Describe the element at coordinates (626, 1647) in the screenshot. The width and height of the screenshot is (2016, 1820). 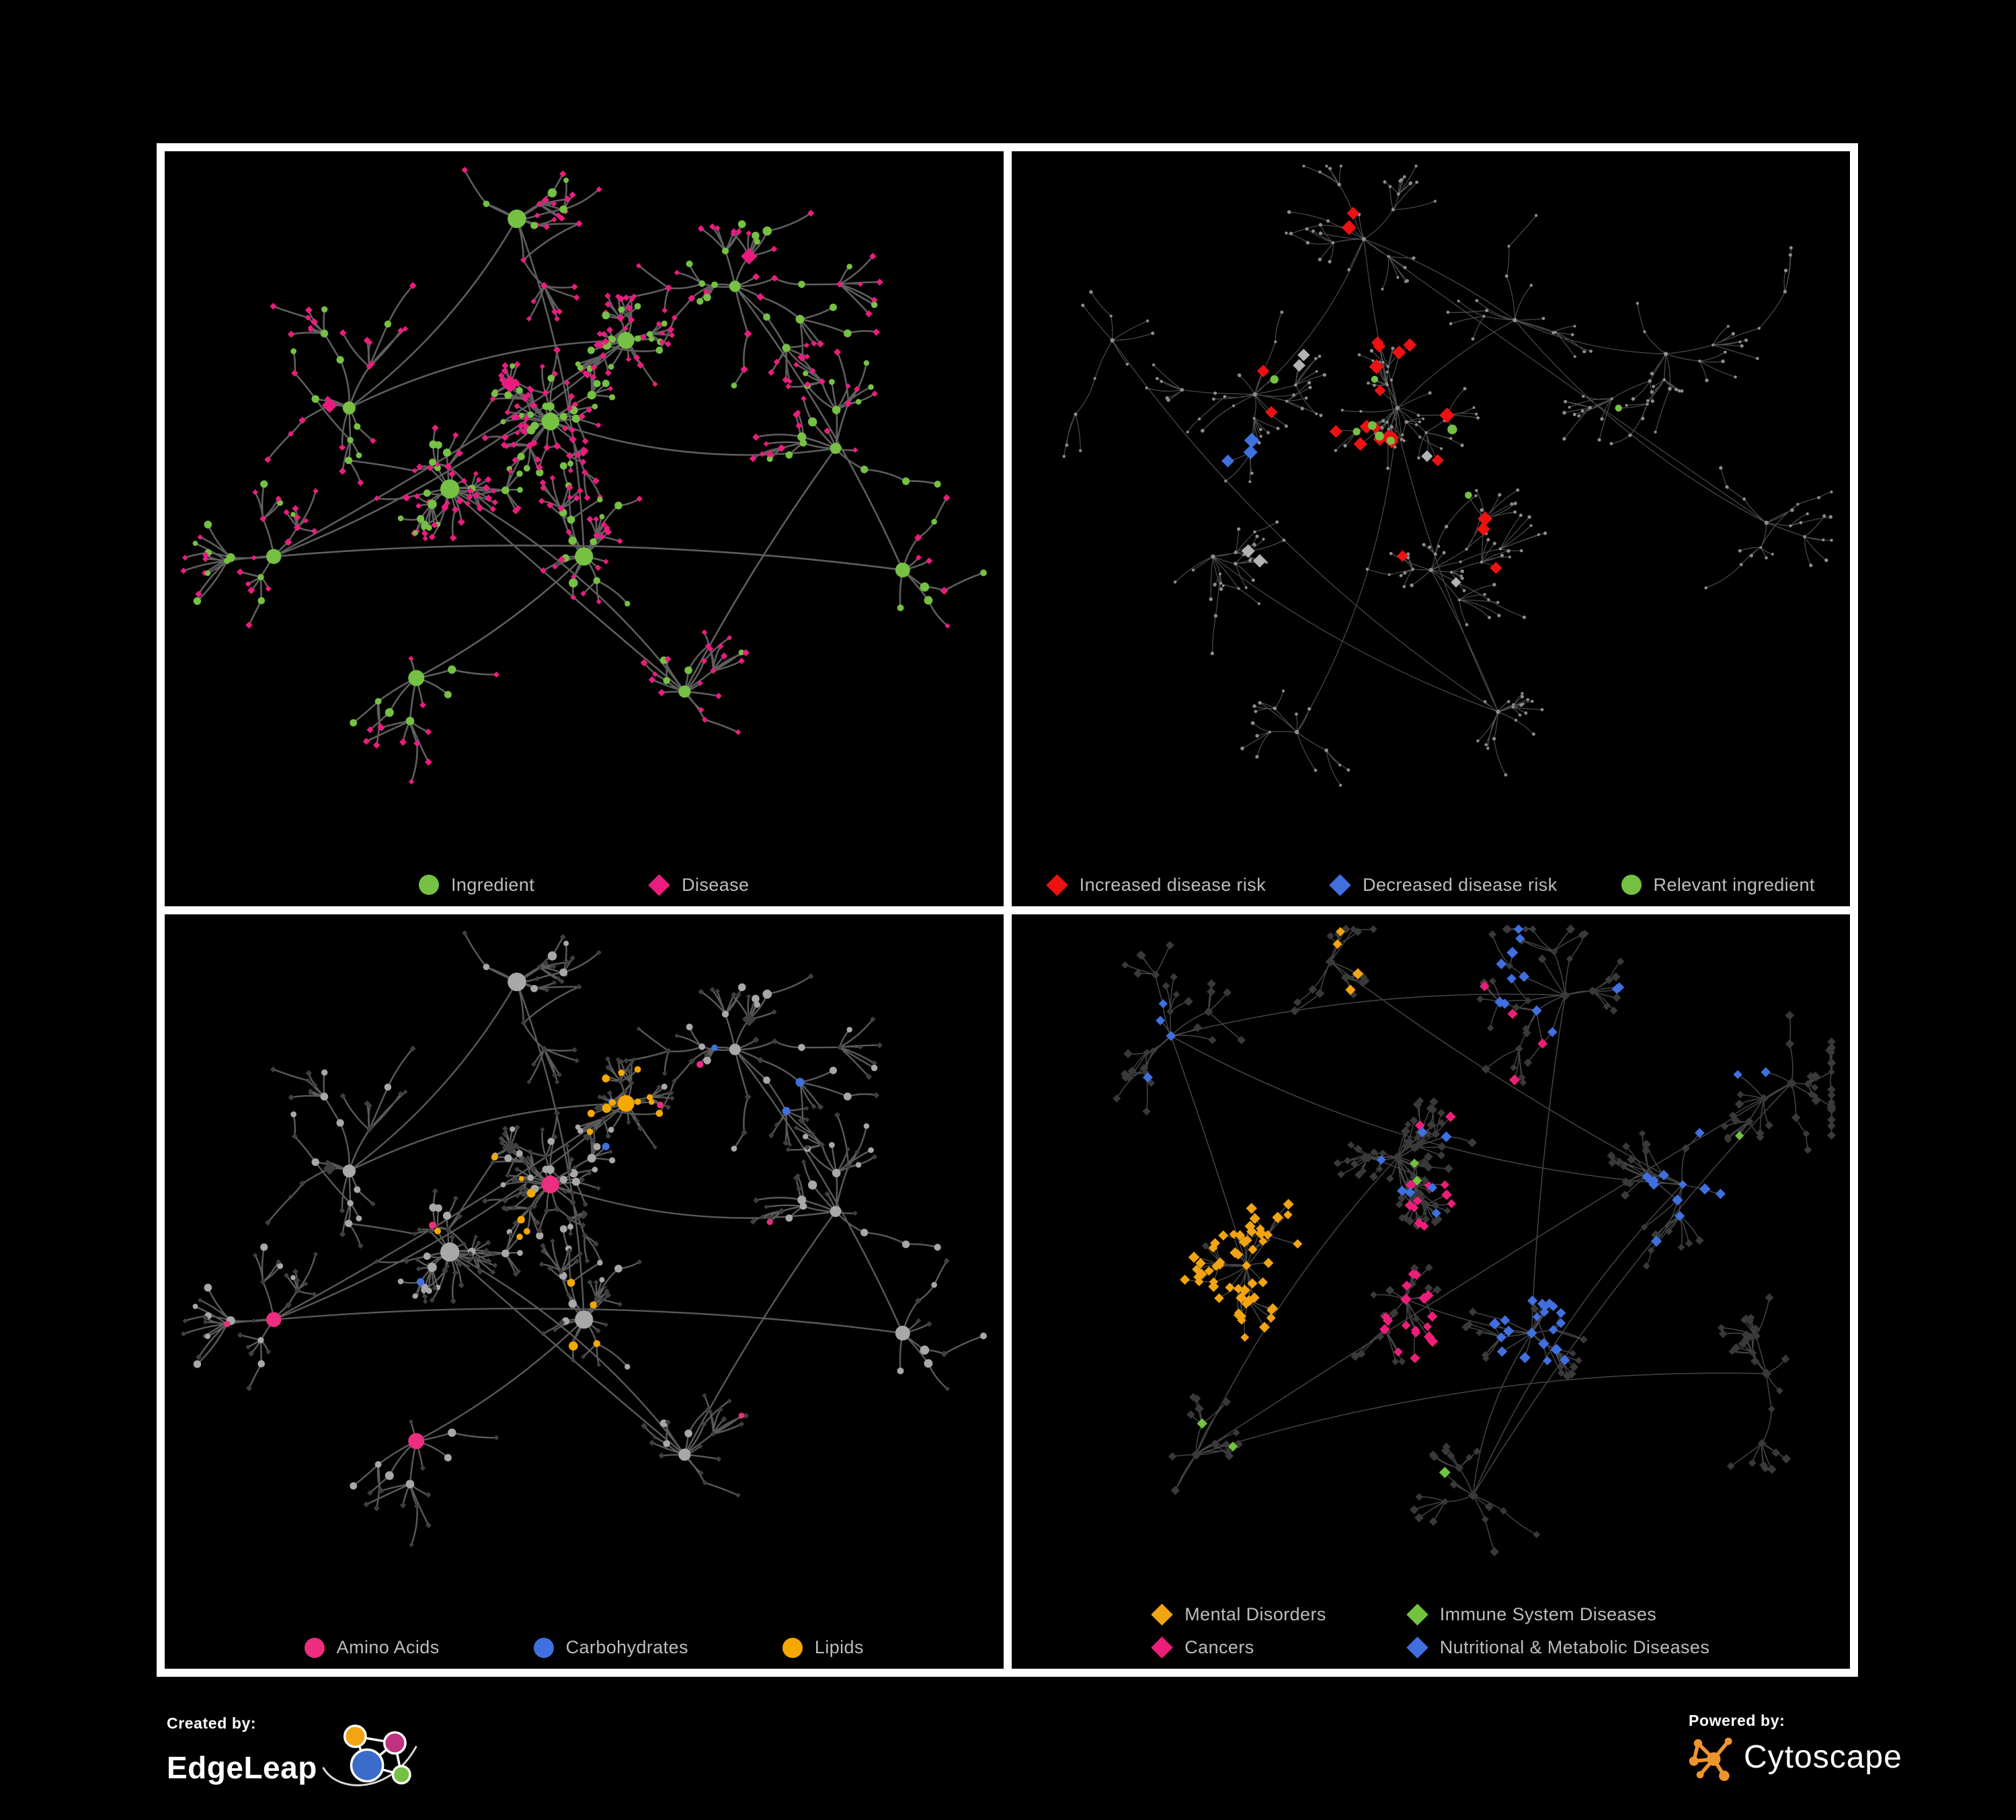
I see `legend-label: Carbohydrates` at that location.